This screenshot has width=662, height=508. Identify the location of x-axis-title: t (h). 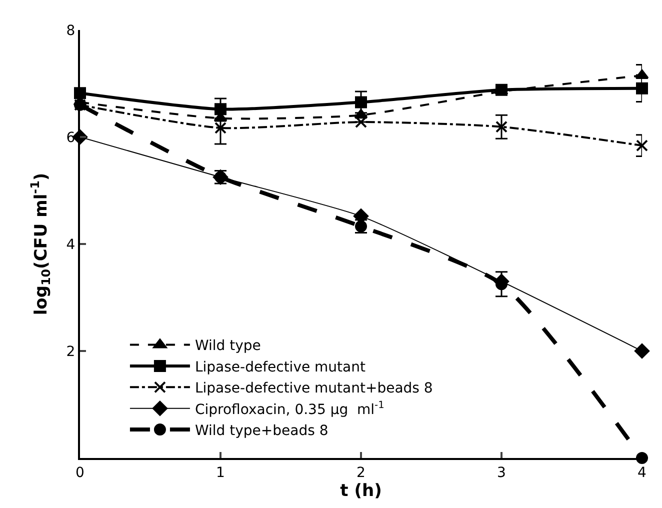
(361, 490).